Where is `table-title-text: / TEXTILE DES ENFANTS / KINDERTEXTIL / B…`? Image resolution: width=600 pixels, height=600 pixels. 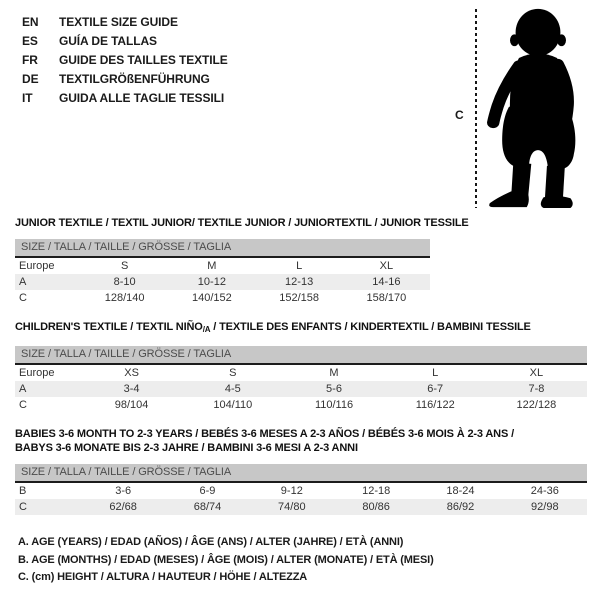 table-title-text: / TEXTILE DES ENFANTS / KINDERTEXTIL / B… is located at coordinates (370, 327).